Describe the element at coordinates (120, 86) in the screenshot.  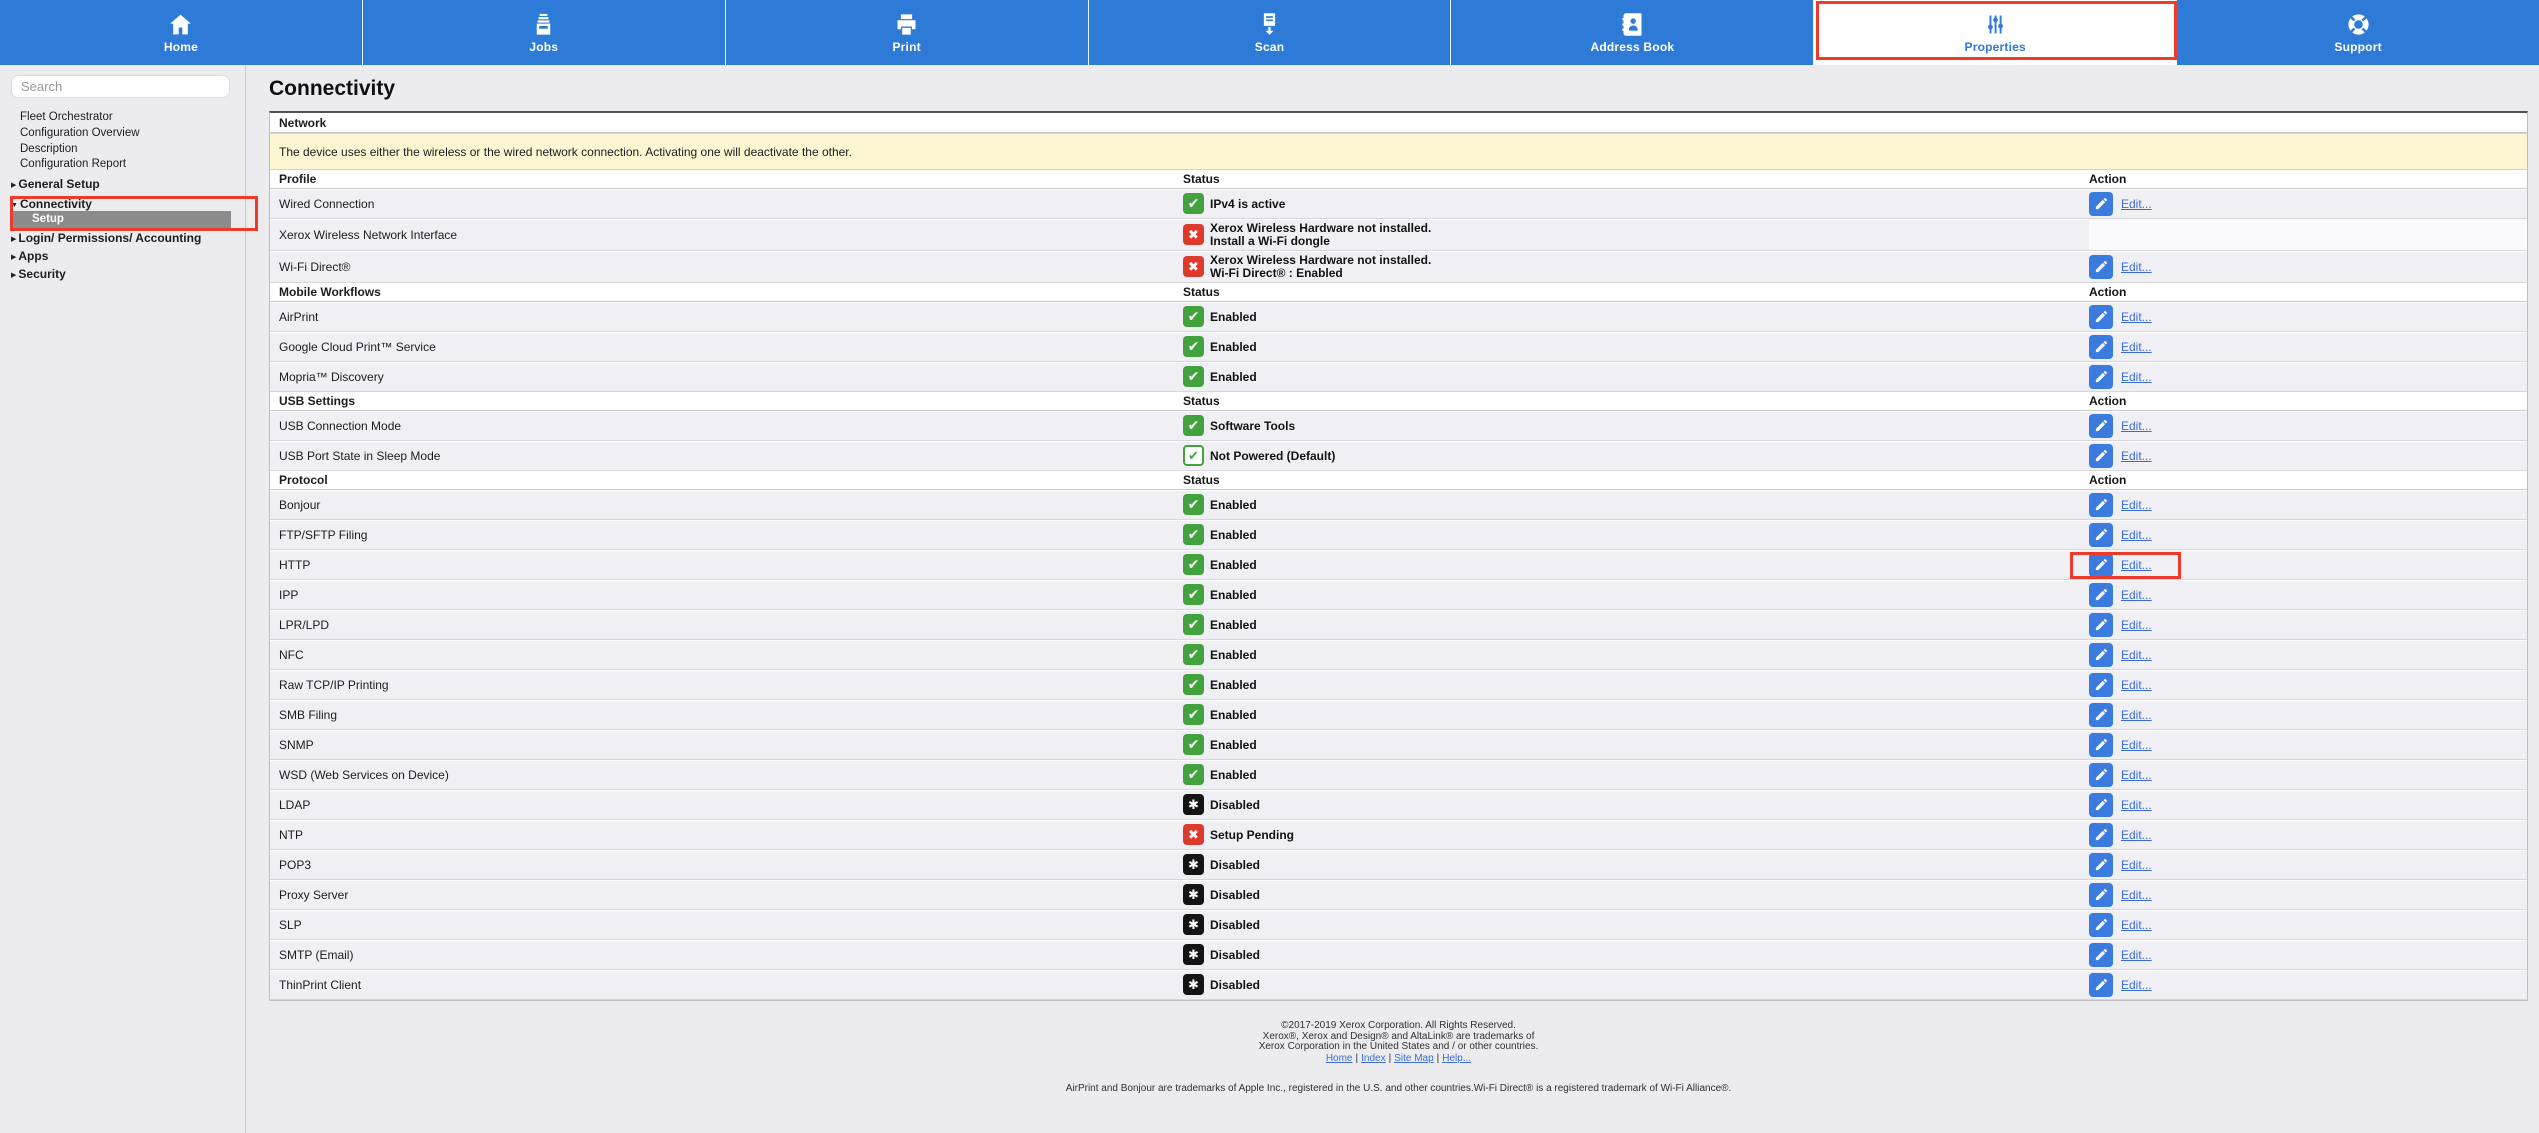
I see `search-input` at that location.